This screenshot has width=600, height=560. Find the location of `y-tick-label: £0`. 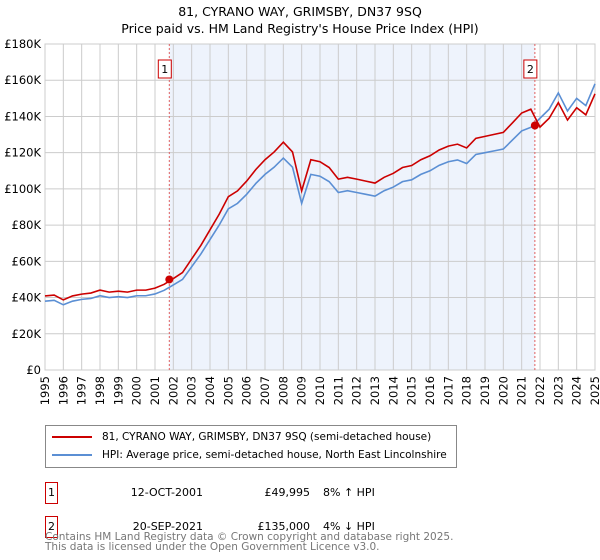

y-tick-label: £0 is located at coordinates (33, 370).